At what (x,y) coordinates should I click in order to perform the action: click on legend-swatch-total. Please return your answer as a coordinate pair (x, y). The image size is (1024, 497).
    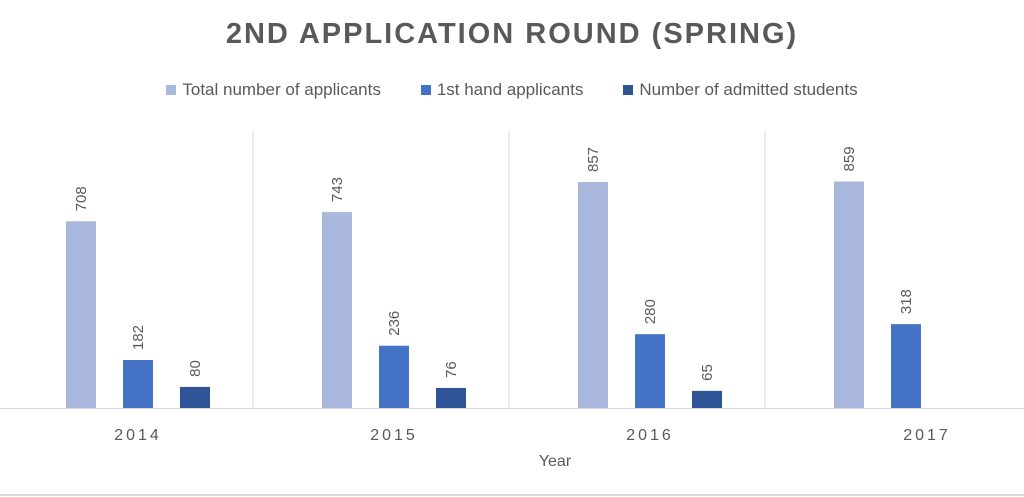
    Looking at the image, I should click on (171, 90).